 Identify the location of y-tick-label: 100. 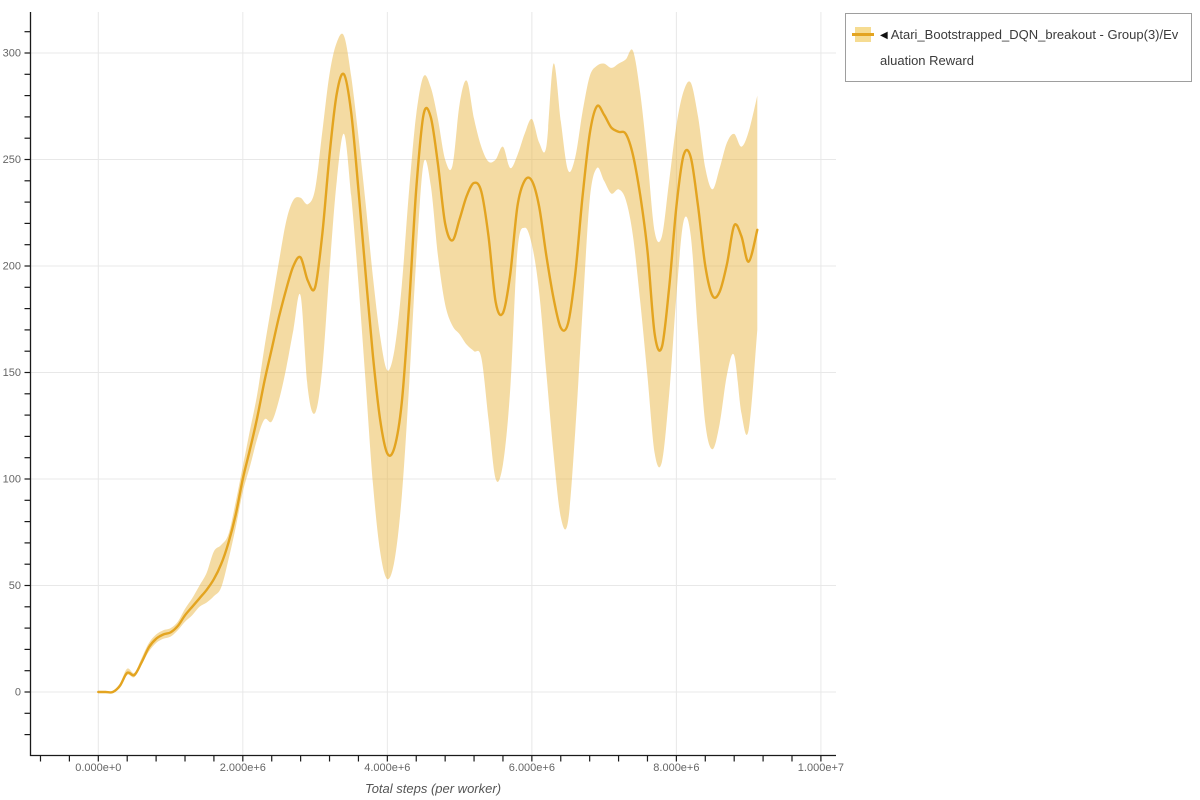
(12, 480).